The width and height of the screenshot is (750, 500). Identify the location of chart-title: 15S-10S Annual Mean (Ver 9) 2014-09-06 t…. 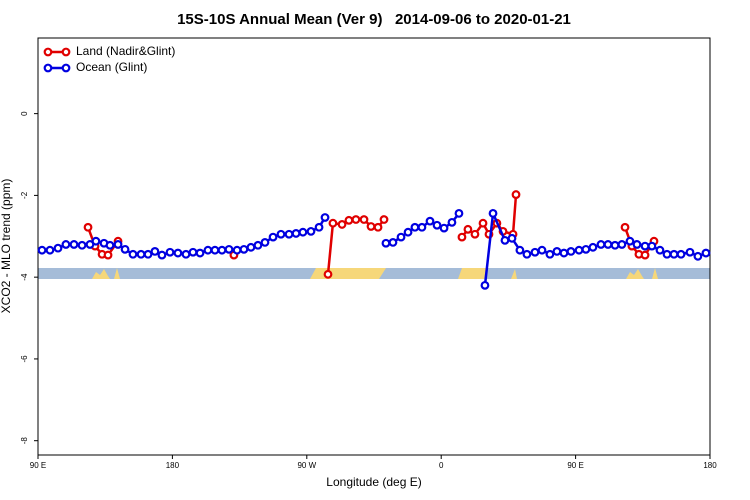
(374, 19).